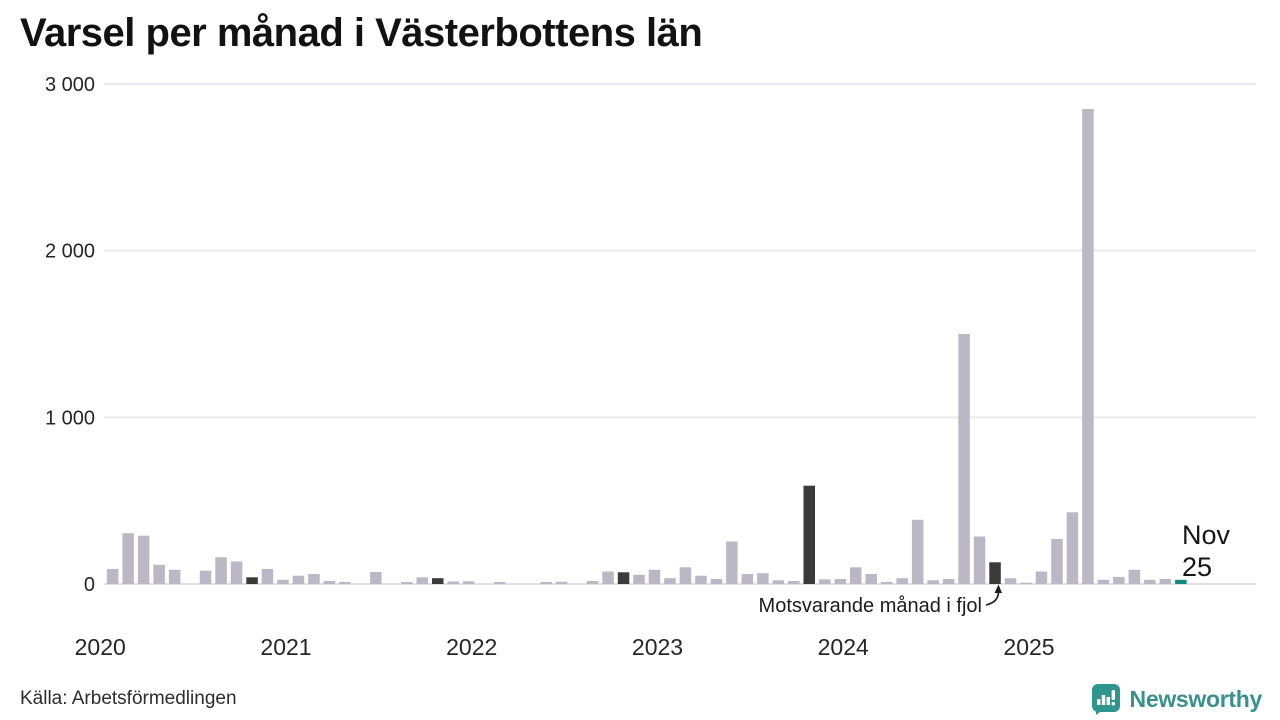 The width and height of the screenshot is (1280, 720). What do you see at coordinates (89, 585) in the screenshot?
I see `y-tick-0: 0` at bounding box center [89, 585].